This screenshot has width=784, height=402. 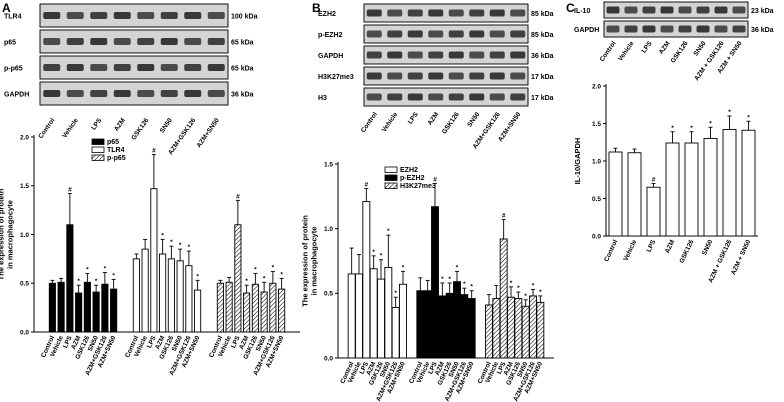 I want to click on blot-lane-label: SN50, so click(x=473, y=120).